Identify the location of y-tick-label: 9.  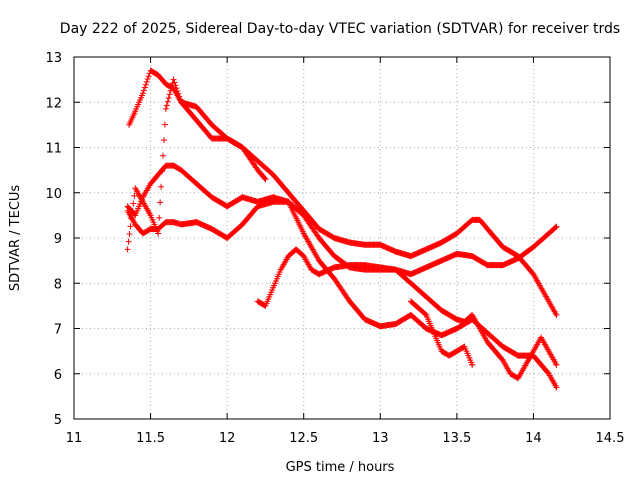
(58, 239).